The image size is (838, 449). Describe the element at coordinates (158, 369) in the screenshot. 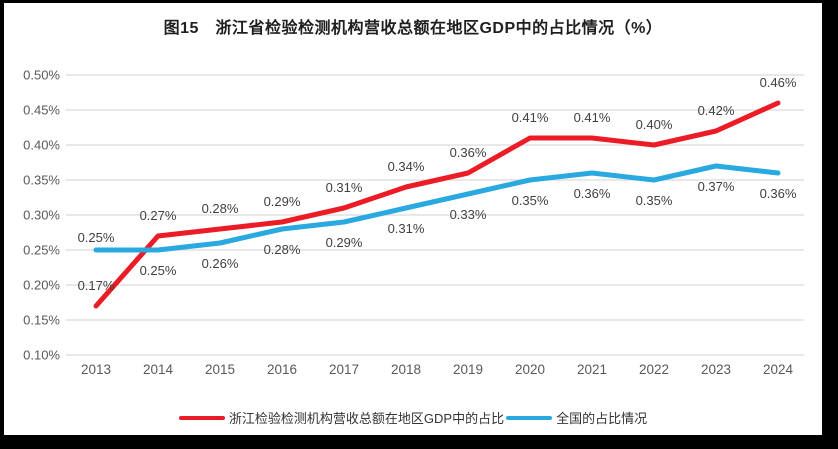

I see `x-axis-tick-label: 2014` at that location.